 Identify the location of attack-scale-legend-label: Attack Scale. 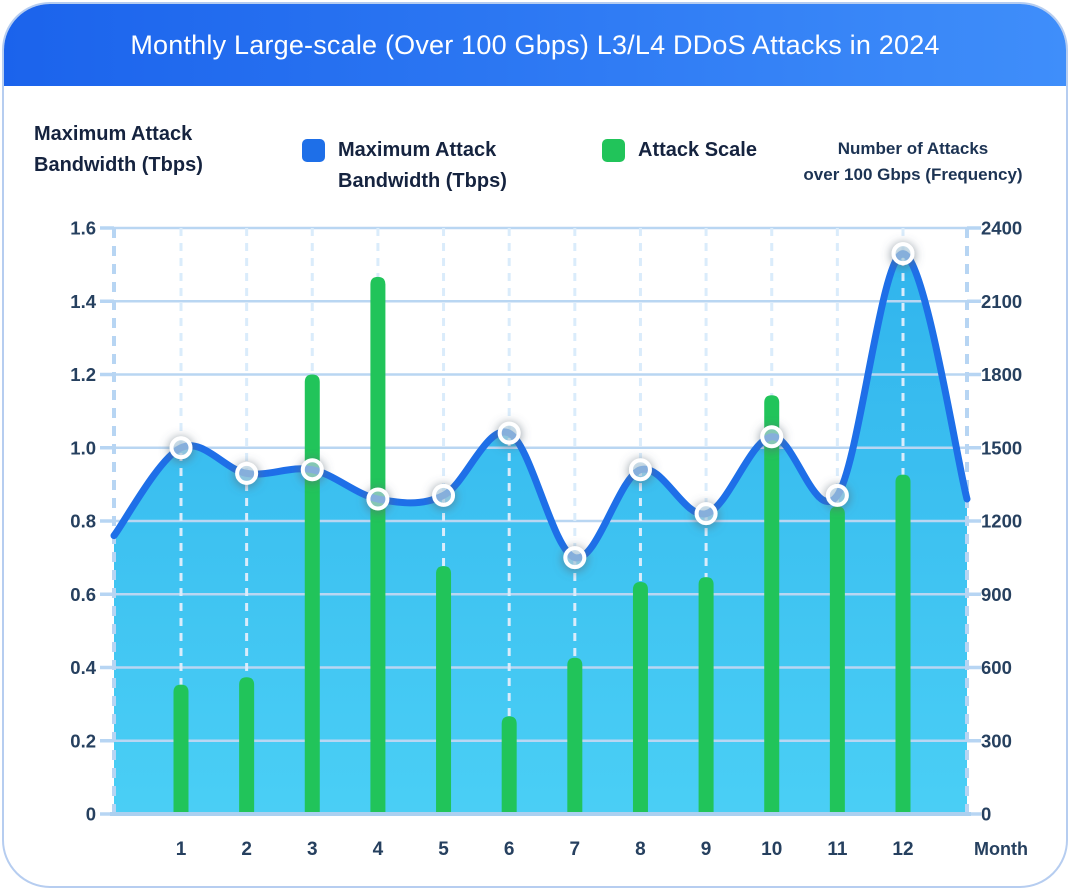
(697, 150).